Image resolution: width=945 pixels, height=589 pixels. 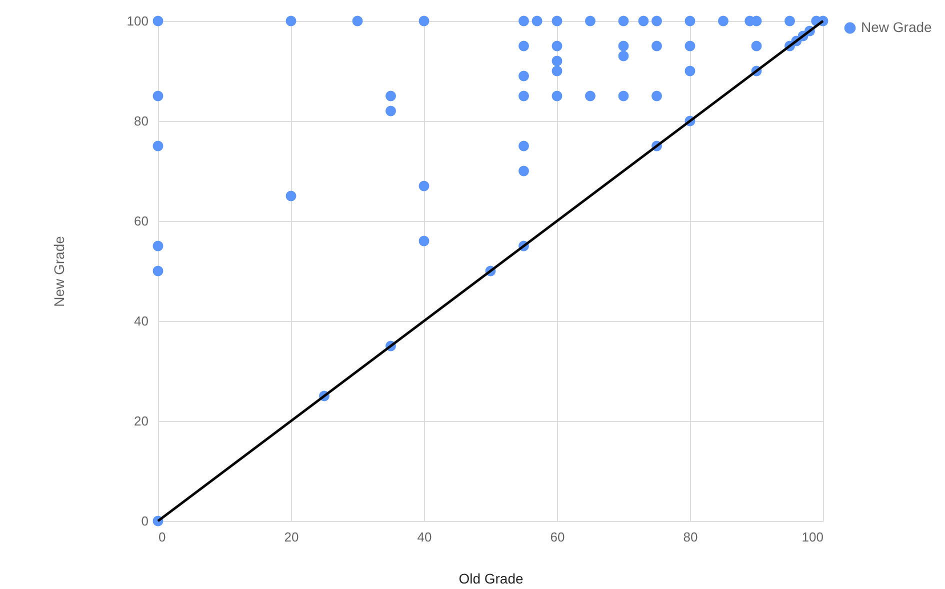 I want to click on y-tick-label: 60, so click(x=141, y=221).